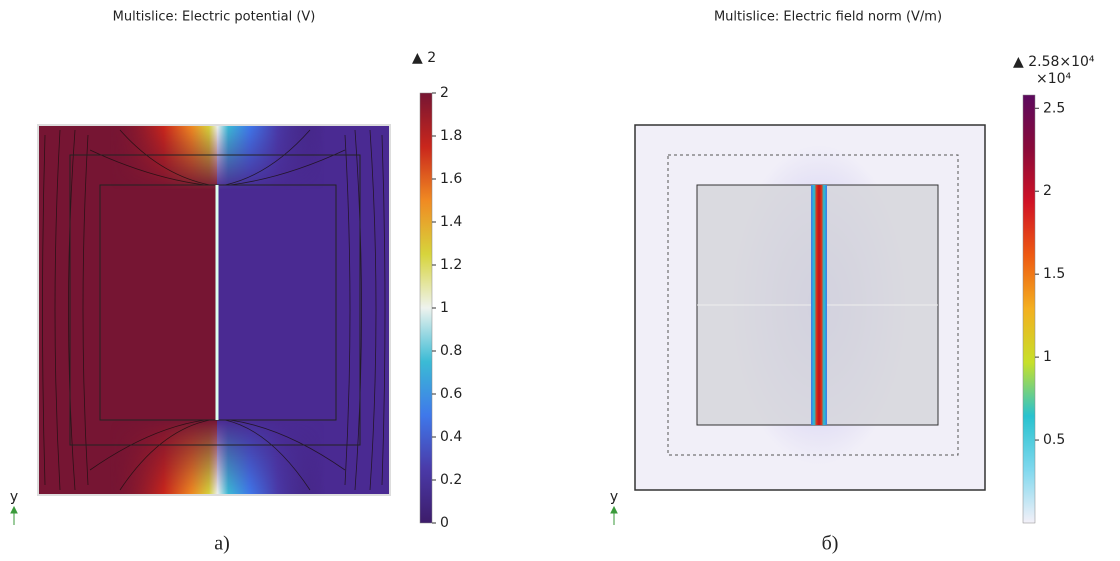 Image resolution: width=1120 pixels, height=561 pixels. Describe the element at coordinates (451, 480) in the screenshot. I see `tick-label: 0.2` at that location.